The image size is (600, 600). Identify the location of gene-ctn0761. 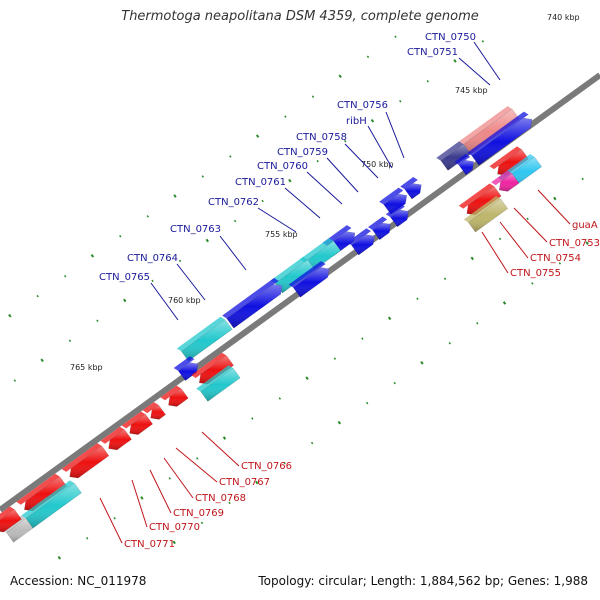
(320, 255).